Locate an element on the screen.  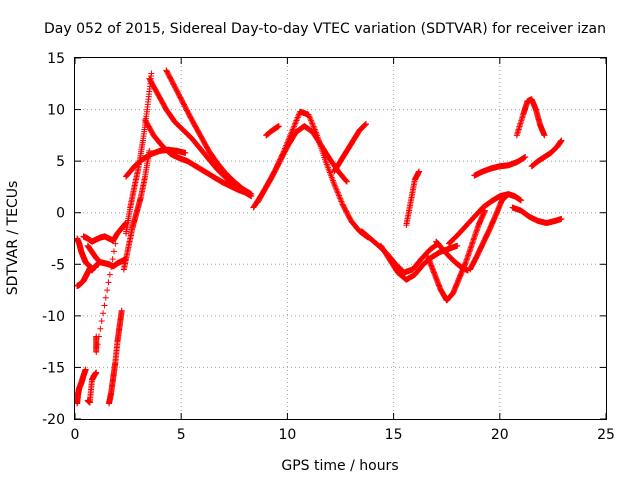
x-axis-label: GPS time / hours is located at coordinates (339, 466).